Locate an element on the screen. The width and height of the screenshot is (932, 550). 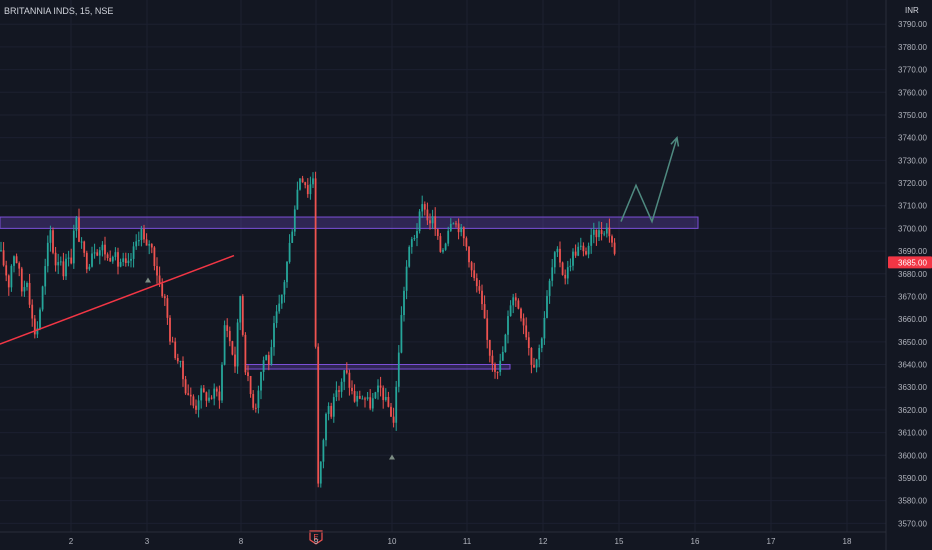
y-tick-label: 3760.00 is located at coordinates (912, 92).